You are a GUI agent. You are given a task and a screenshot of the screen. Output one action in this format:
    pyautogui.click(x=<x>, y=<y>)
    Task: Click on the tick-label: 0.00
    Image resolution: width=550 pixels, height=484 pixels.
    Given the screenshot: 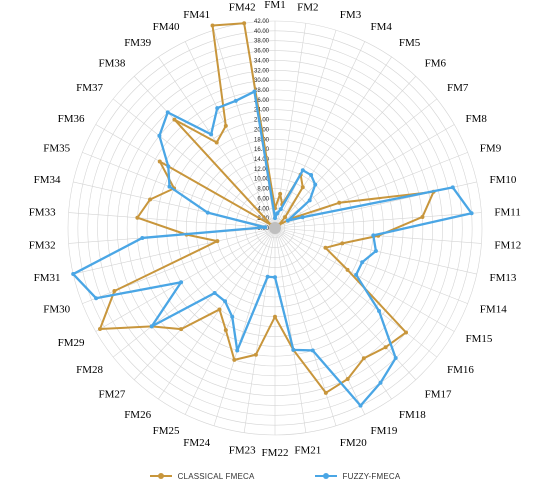 What is the action you would take?
    pyautogui.click(x=263, y=229)
    